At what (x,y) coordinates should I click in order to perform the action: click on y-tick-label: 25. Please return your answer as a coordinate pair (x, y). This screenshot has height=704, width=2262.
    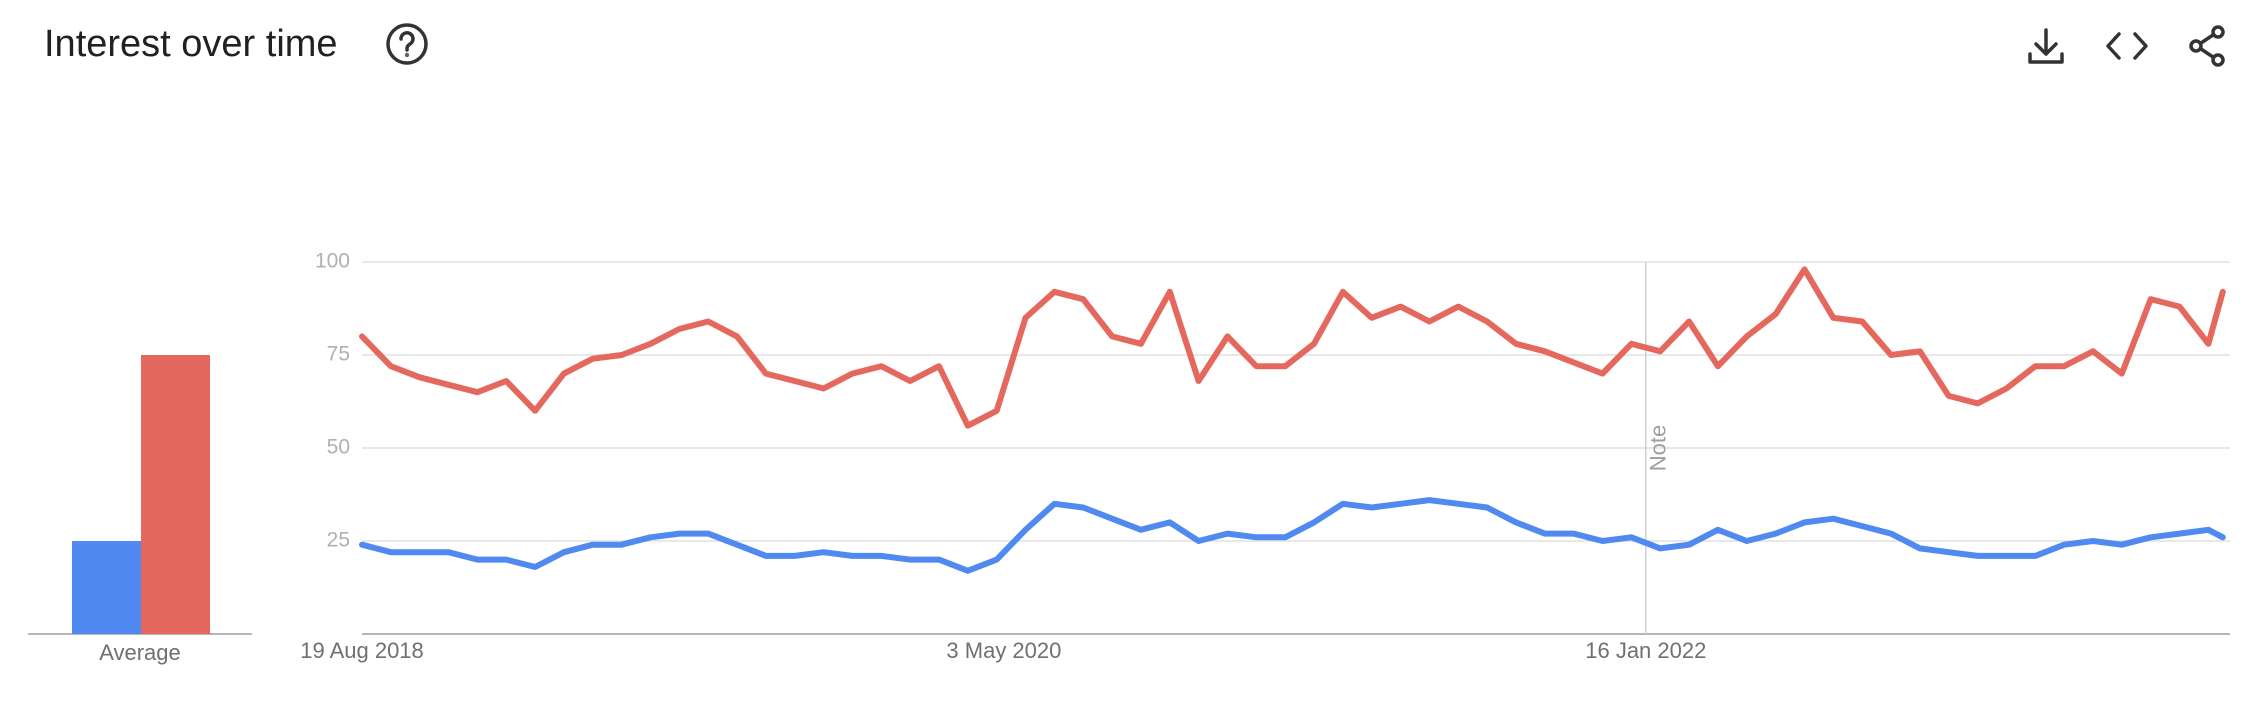
    Looking at the image, I should click on (338, 540).